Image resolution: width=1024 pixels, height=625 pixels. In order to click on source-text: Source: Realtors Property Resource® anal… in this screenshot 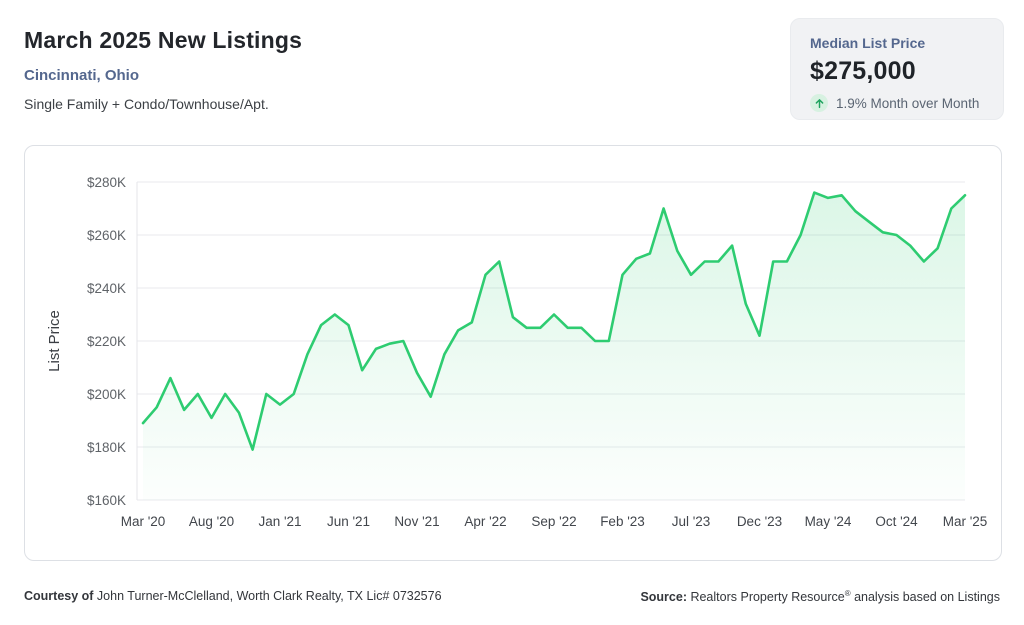, I will do `click(820, 597)`.